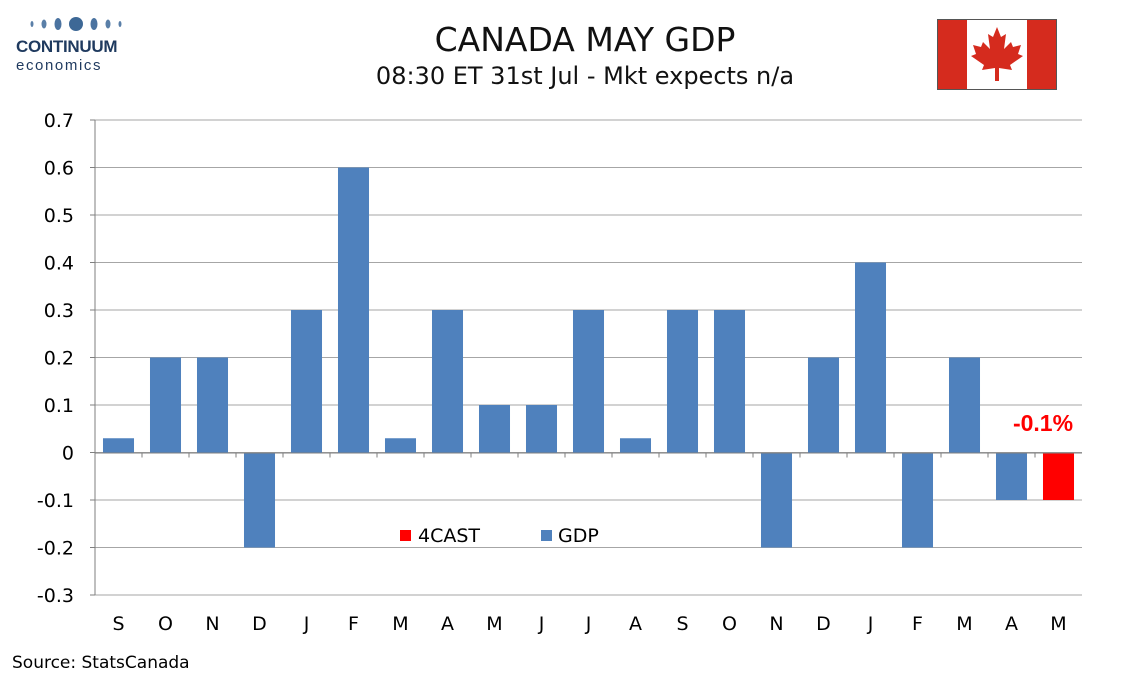 Image resolution: width=1134 pixels, height=680 pixels. I want to click on forecast-annotation: -0.1%, so click(1043, 423).